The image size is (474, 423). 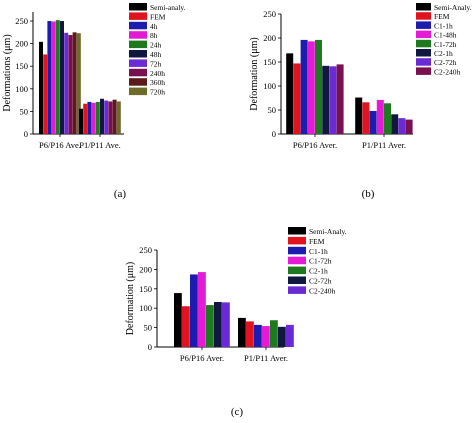 What do you see at coordinates (269, 86) in the screenshot?
I see `y-tick-label: 100` at bounding box center [269, 86].